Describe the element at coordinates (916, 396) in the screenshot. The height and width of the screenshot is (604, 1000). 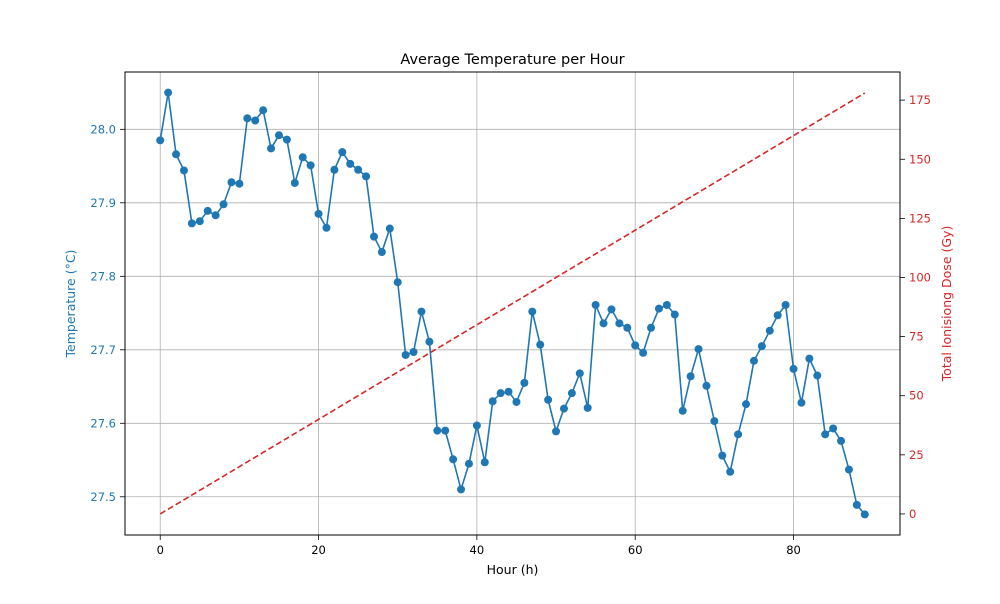
I see `y-right-tick-label: 50` at that location.